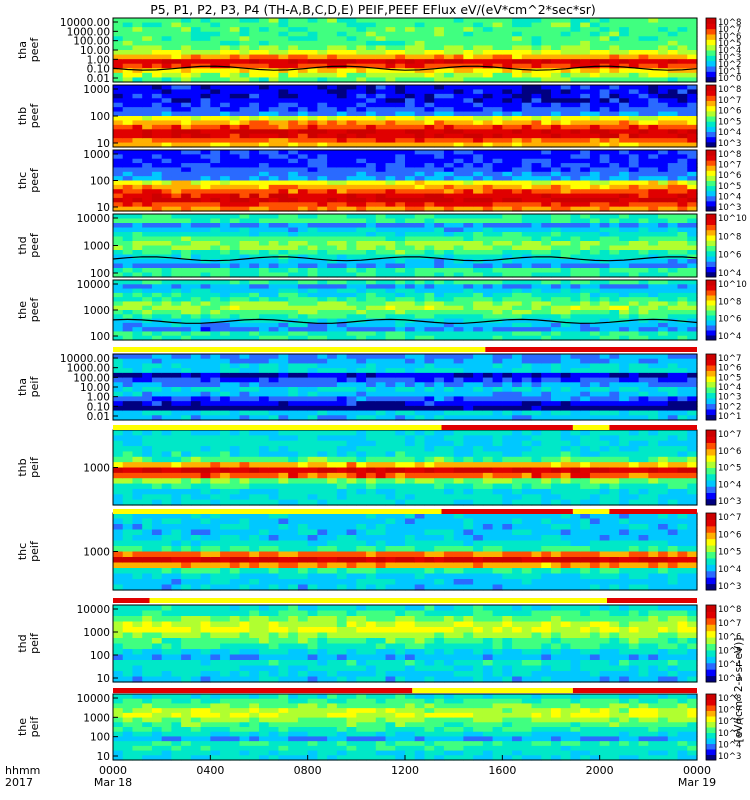 This screenshot has width=750, height=800. Describe the element at coordinates (88, 32) in the screenshot. I see `ytick-label: 1000.00` at that location.